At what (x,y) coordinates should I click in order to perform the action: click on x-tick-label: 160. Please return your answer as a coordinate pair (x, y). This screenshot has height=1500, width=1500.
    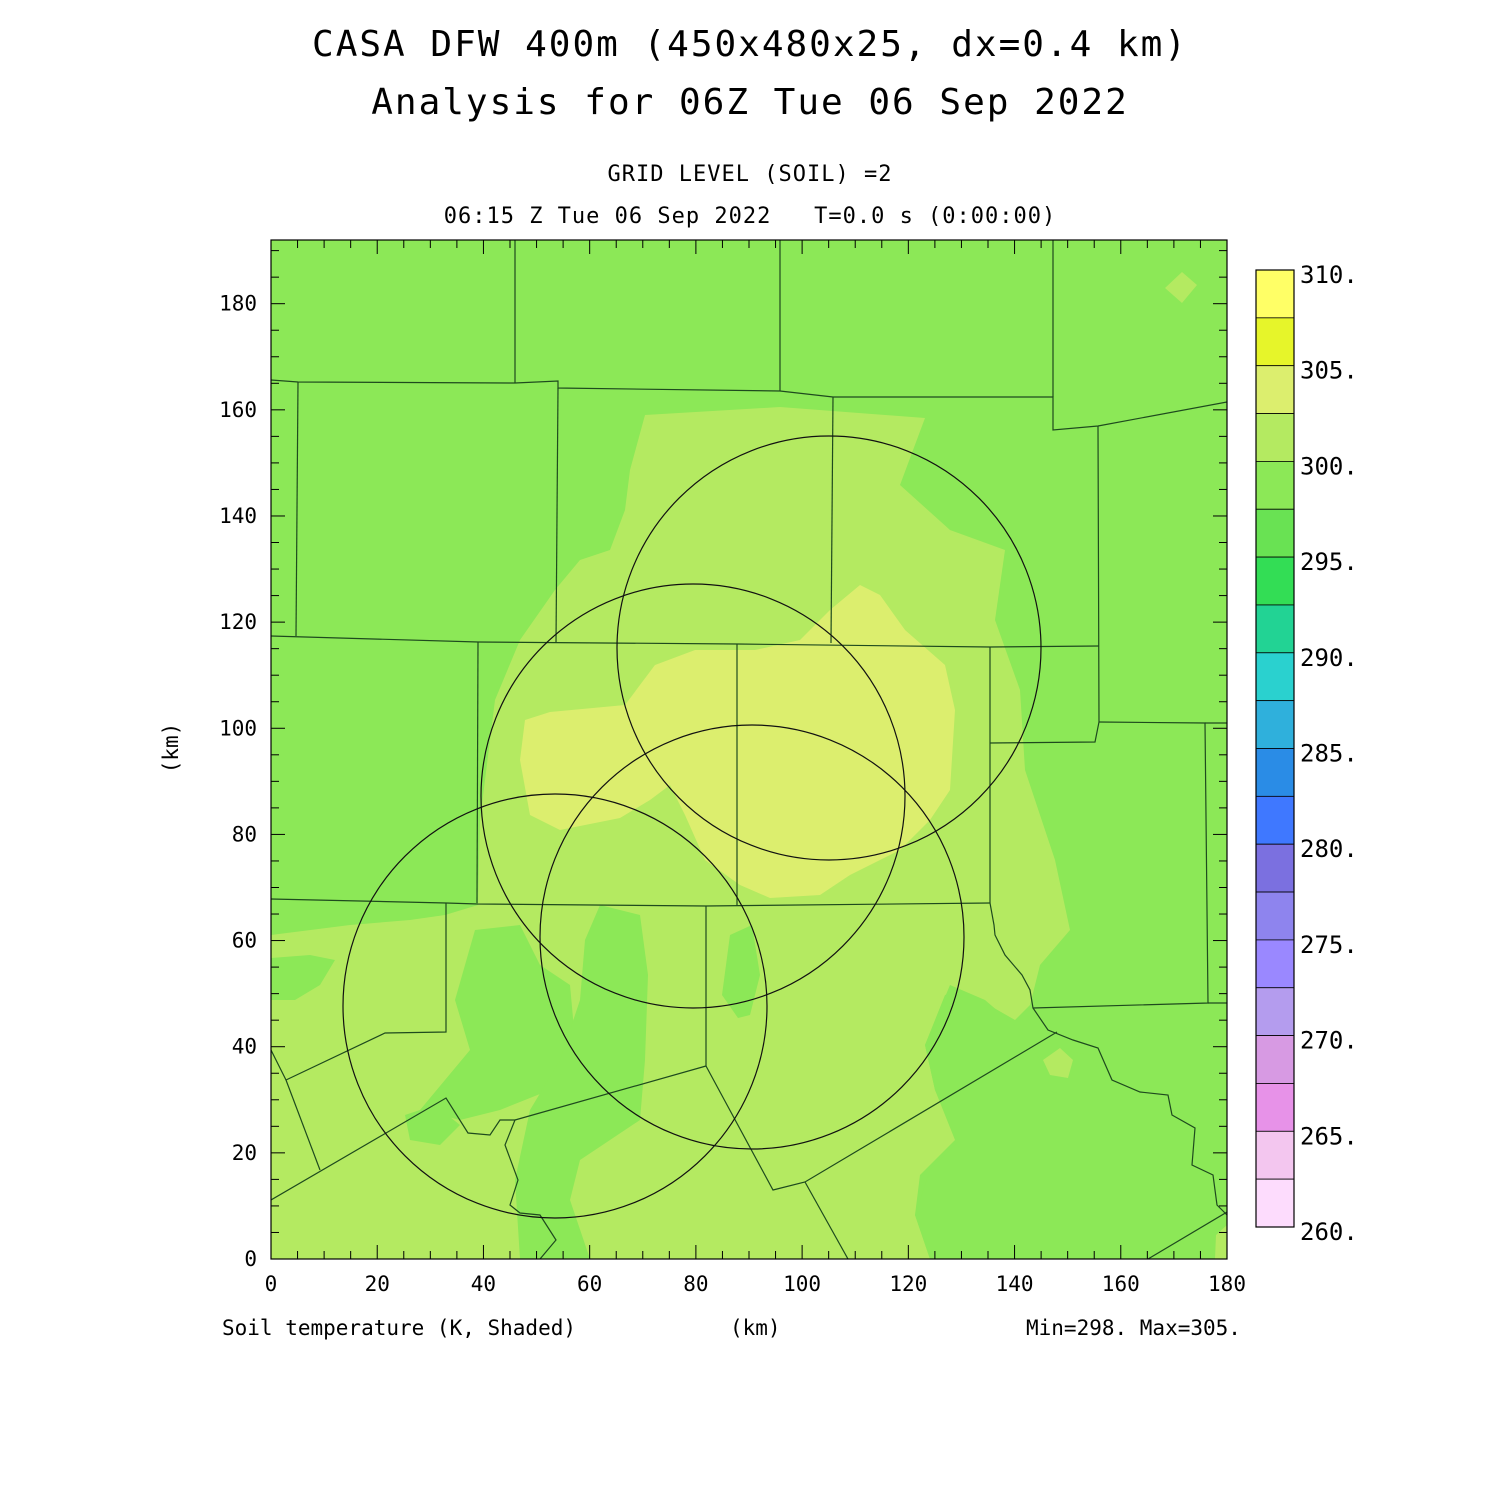
    Looking at the image, I should click on (1121, 1284).